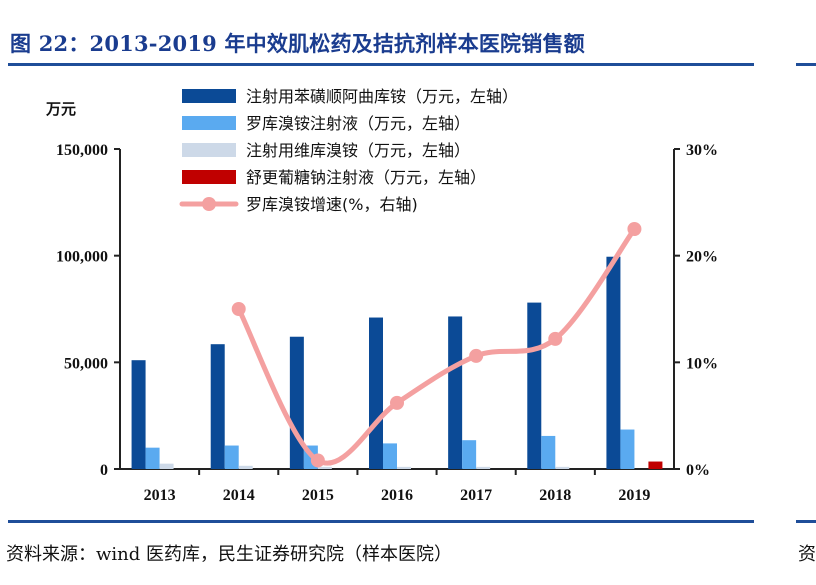 The height and width of the screenshot is (585, 816). What do you see at coordinates (82, 150) in the screenshot?
I see `left-tick-label: 150,000` at bounding box center [82, 150].